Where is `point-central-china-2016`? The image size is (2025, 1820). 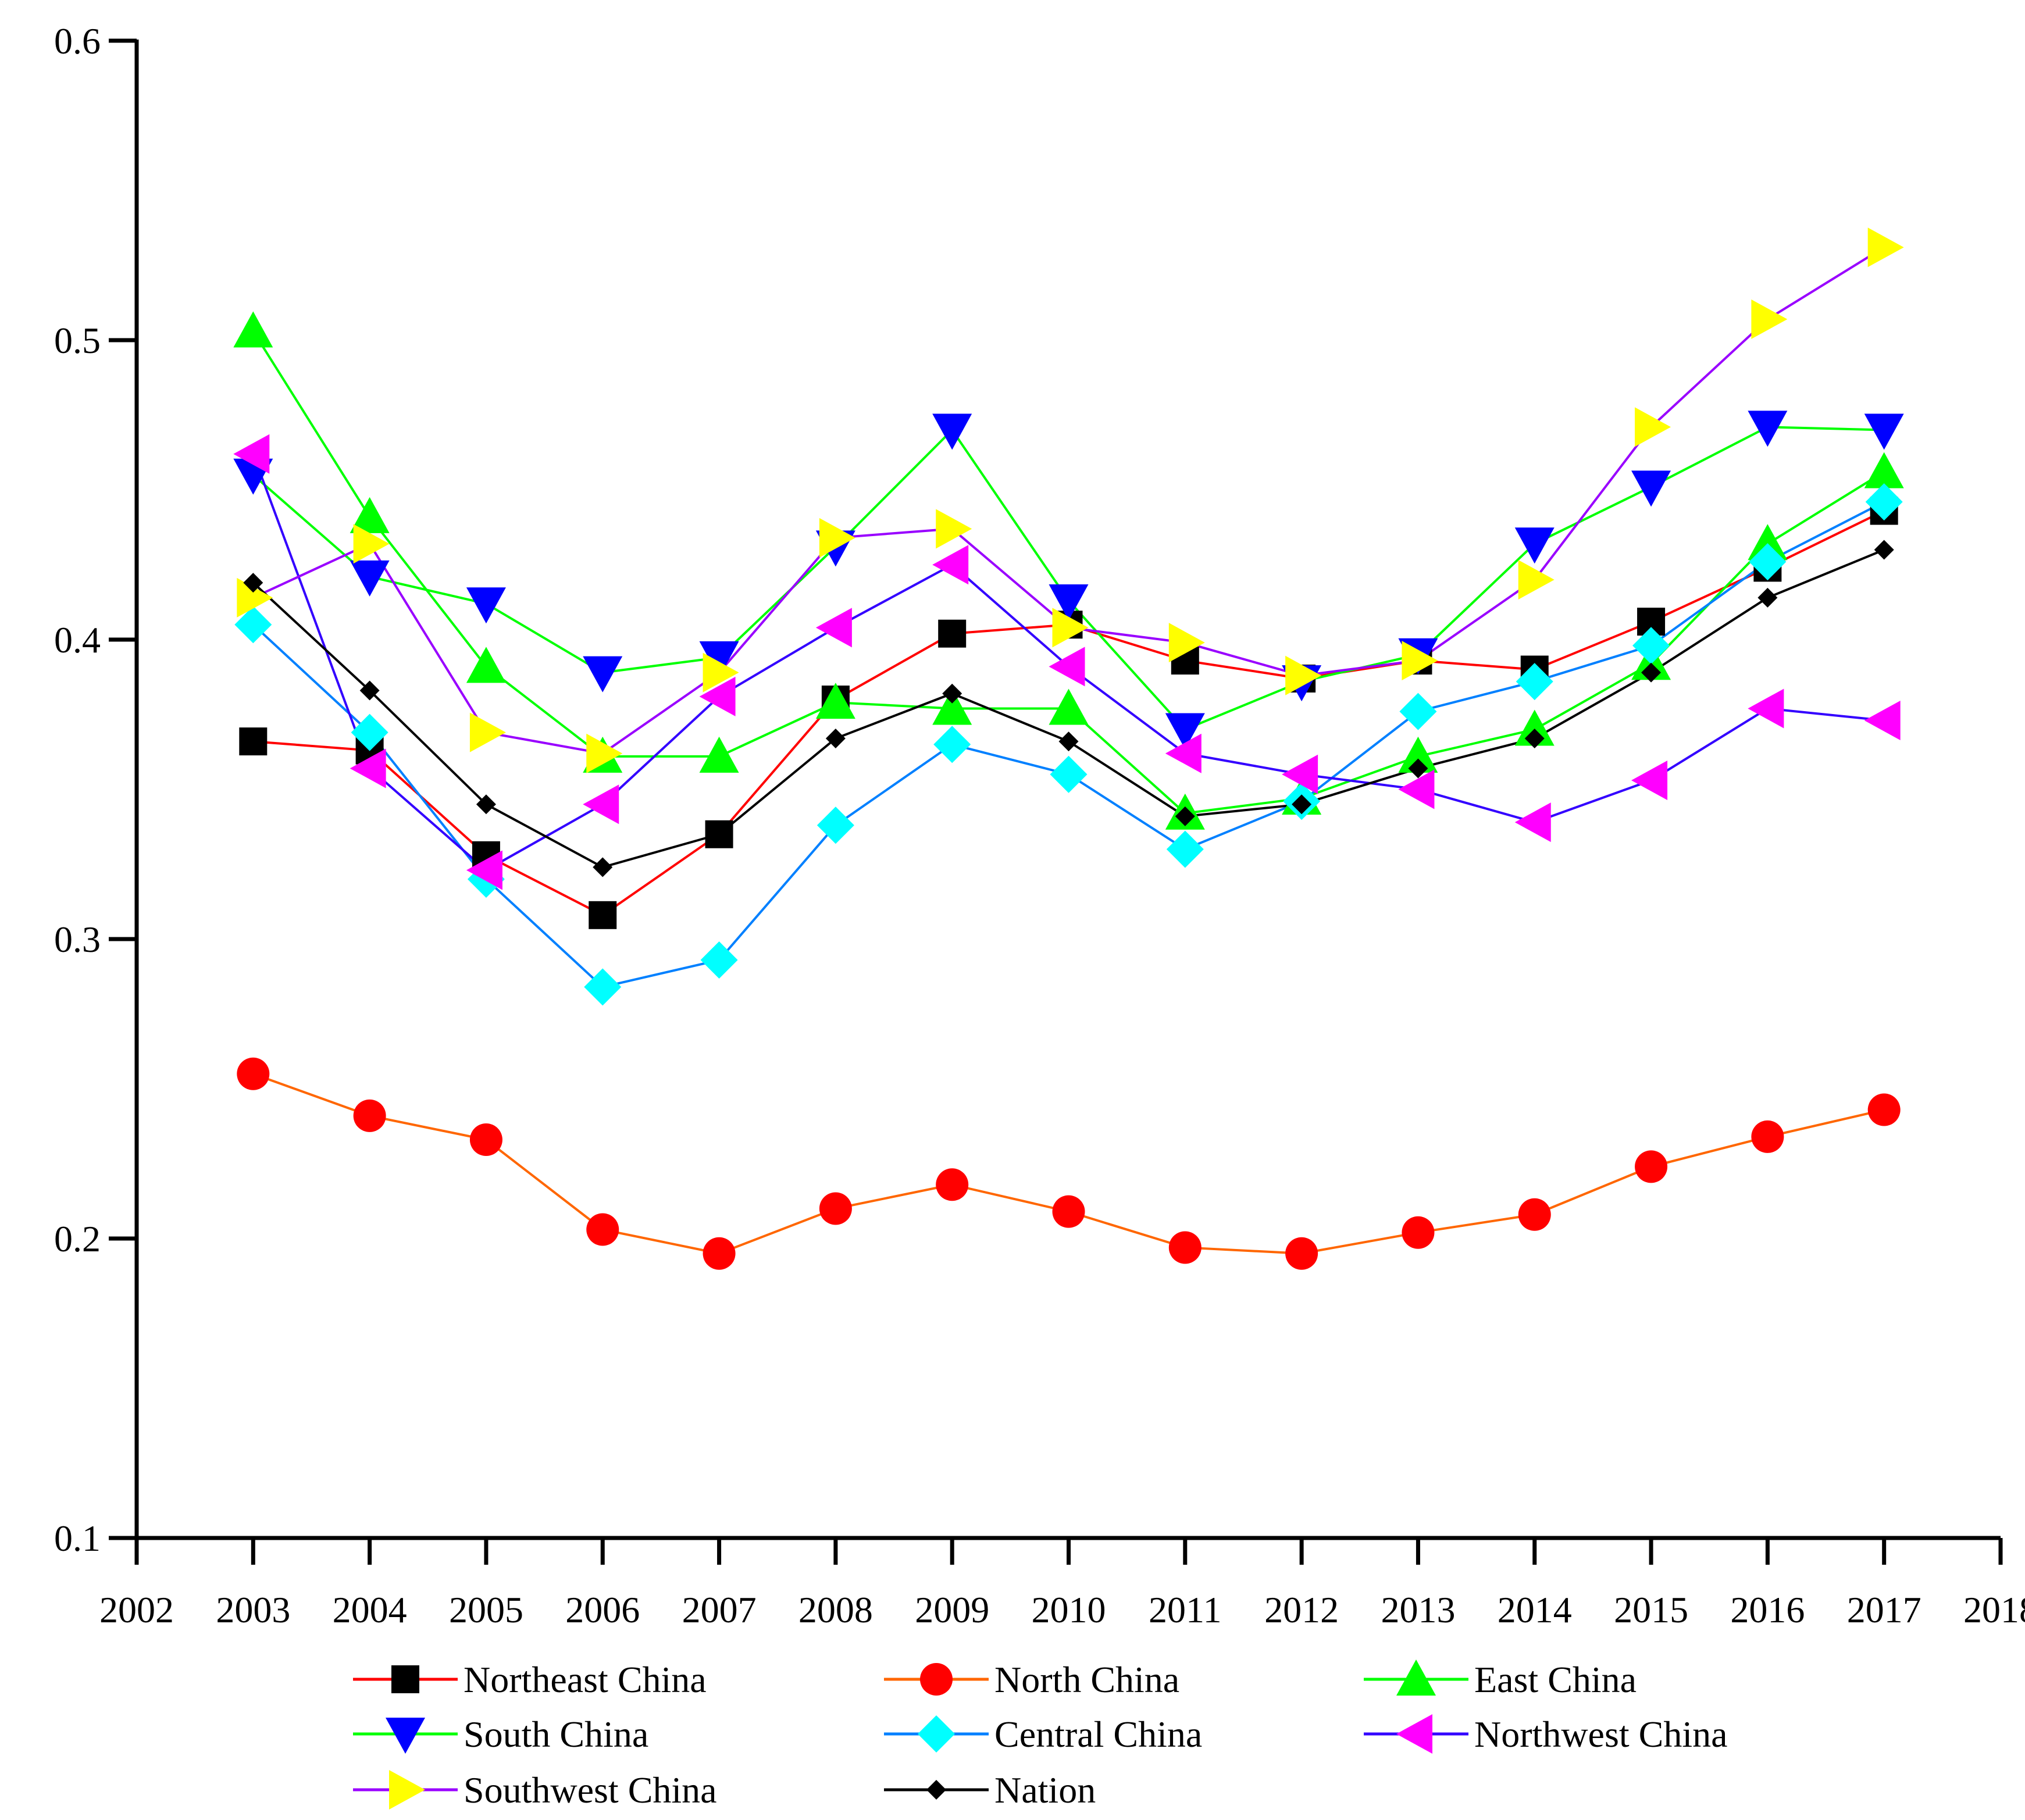 point-central-china-2016 is located at coordinates (1768, 562).